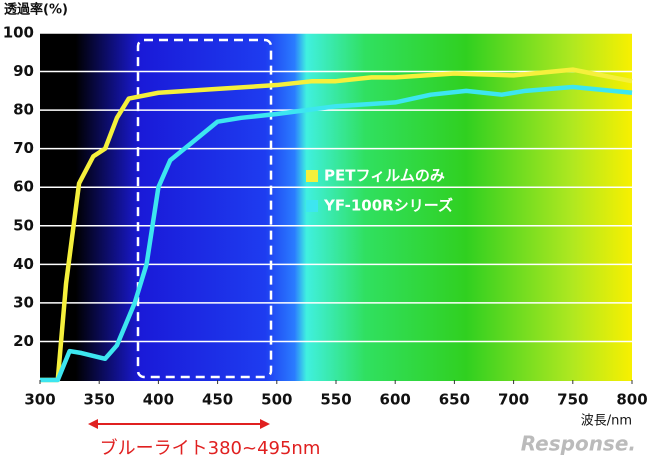  What do you see at coordinates (39, 400) in the screenshot?
I see `x-tick-label: 300` at bounding box center [39, 400].